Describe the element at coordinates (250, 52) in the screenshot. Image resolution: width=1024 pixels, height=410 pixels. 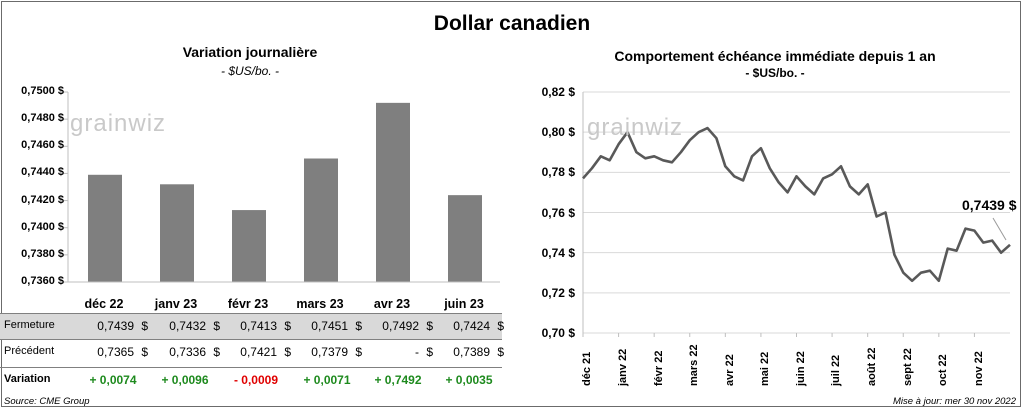
I see `left-chart-title: Variation journalière` at that location.